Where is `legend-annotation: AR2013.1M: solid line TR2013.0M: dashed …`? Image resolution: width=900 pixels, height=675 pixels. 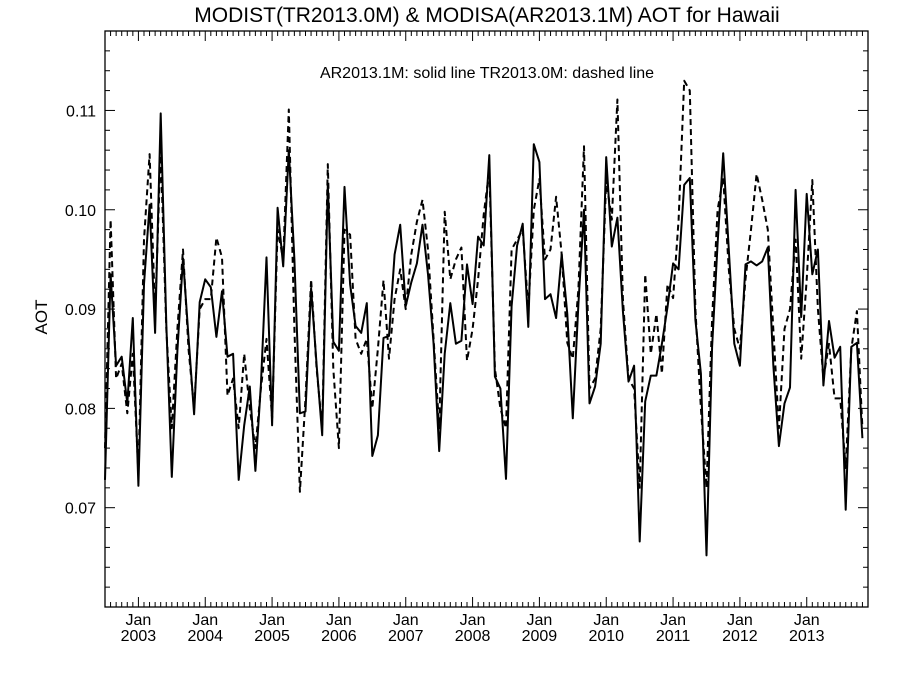 legend-annotation: AR2013.1M: solid line TR2013.0M: dashed … is located at coordinates (487, 73).